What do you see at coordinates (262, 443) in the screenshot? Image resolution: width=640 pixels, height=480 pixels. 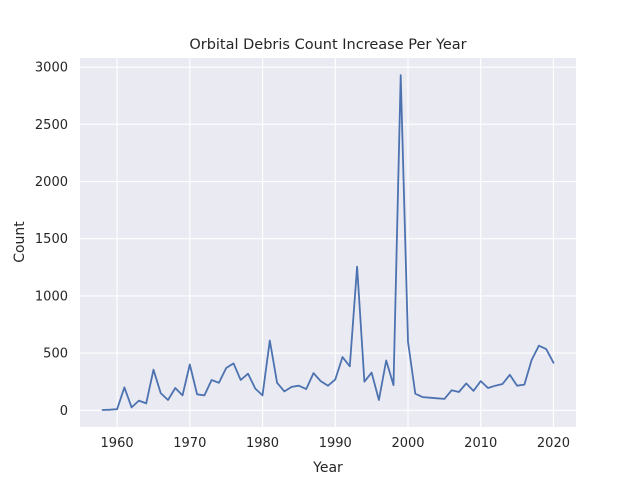 I see `x-tick-label: 1980` at bounding box center [262, 443].